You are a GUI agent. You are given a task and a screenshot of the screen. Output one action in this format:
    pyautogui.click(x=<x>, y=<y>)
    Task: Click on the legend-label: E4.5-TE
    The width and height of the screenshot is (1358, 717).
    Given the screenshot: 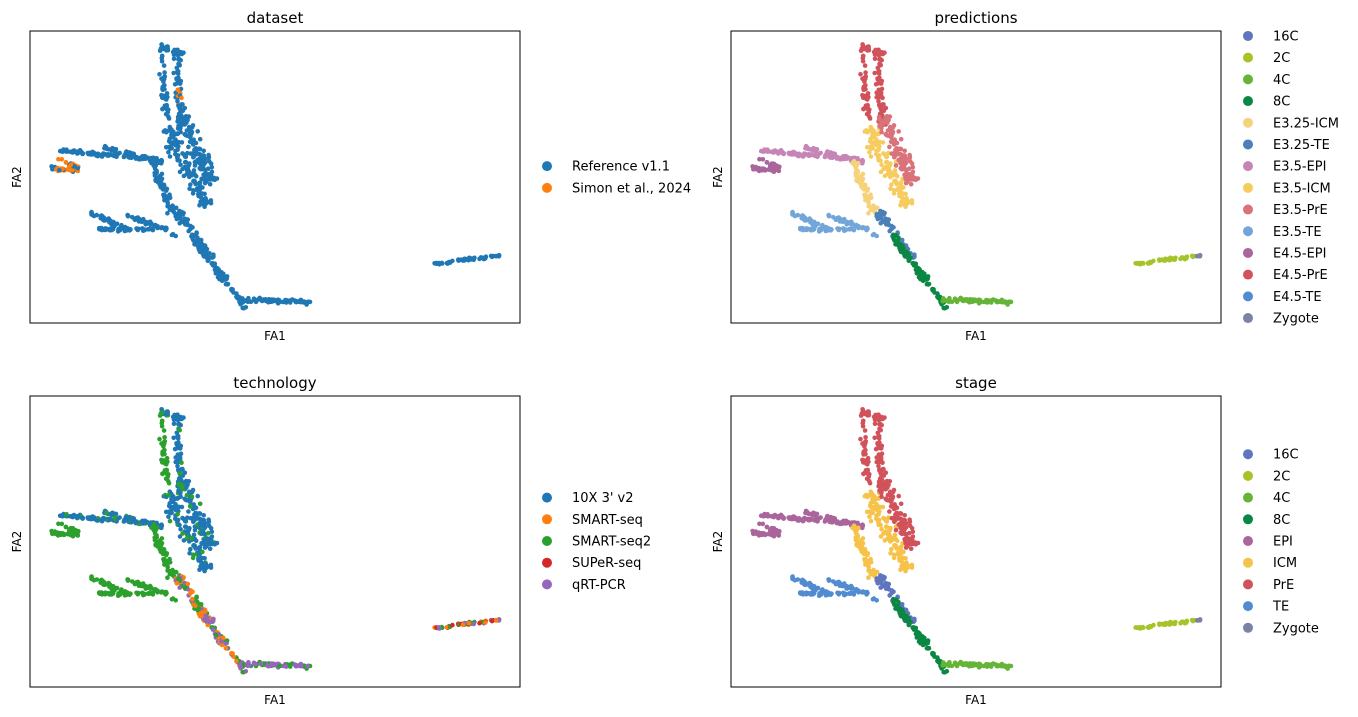 What is the action you would take?
    pyautogui.click(x=1297, y=297)
    